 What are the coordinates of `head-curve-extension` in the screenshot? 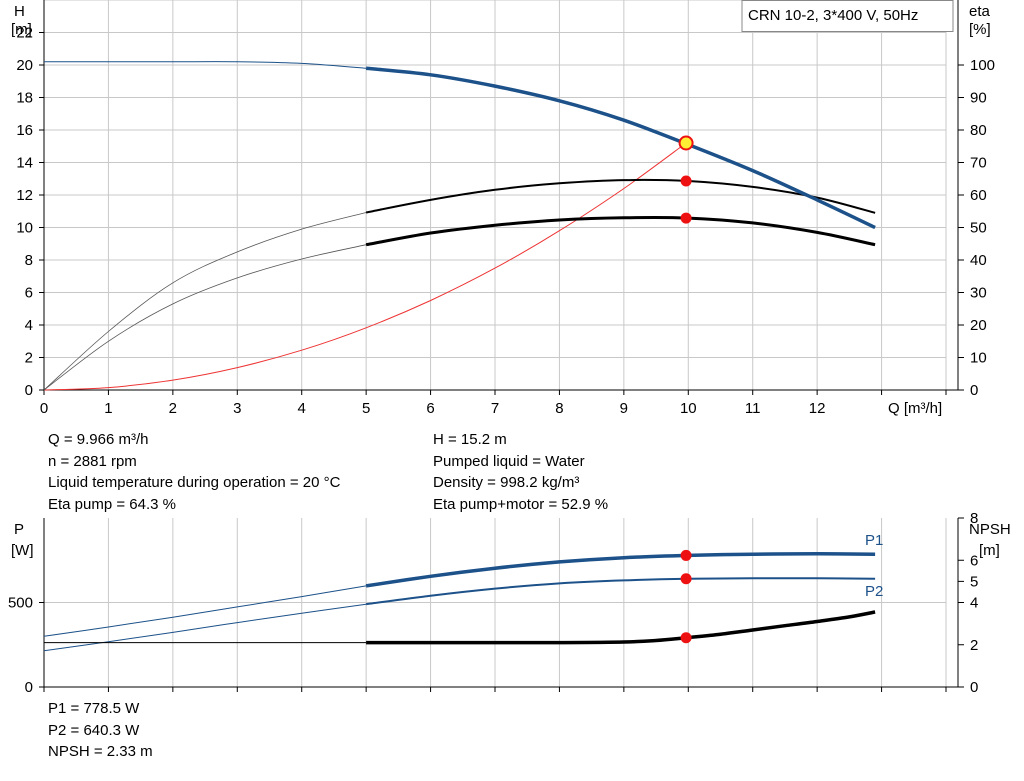 It's located at (205, 65).